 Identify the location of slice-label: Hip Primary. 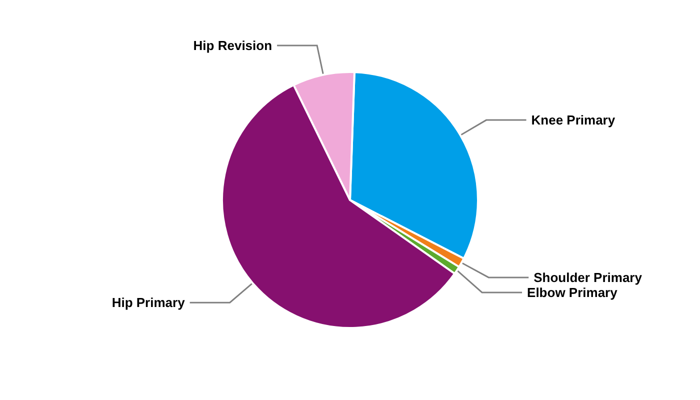
(149, 302).